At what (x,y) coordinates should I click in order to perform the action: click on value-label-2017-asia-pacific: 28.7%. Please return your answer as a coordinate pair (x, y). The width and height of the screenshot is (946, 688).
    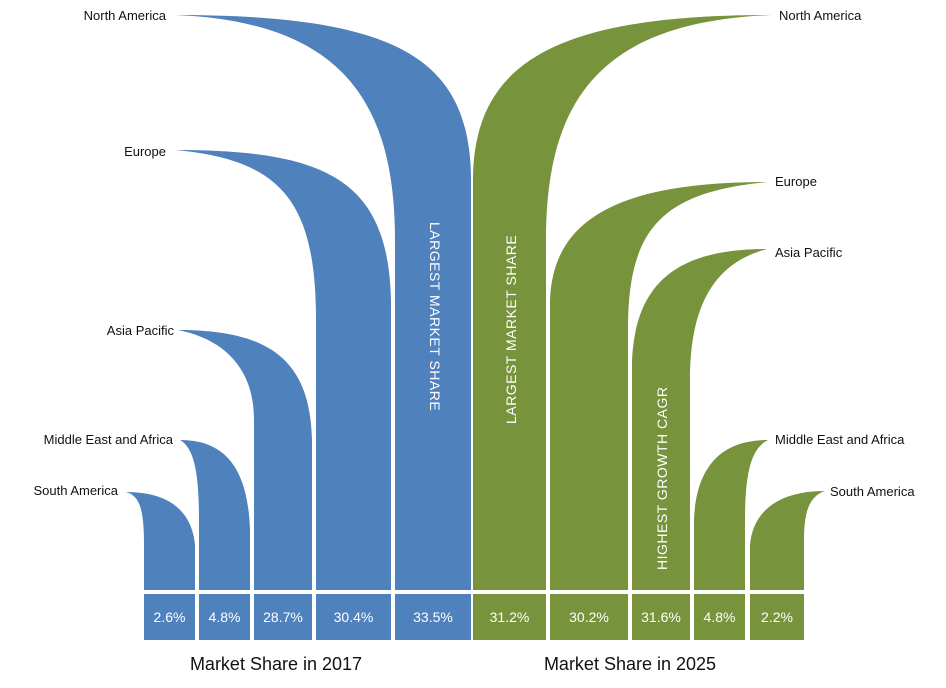
    Looking at the image, I should click on (283, 617).